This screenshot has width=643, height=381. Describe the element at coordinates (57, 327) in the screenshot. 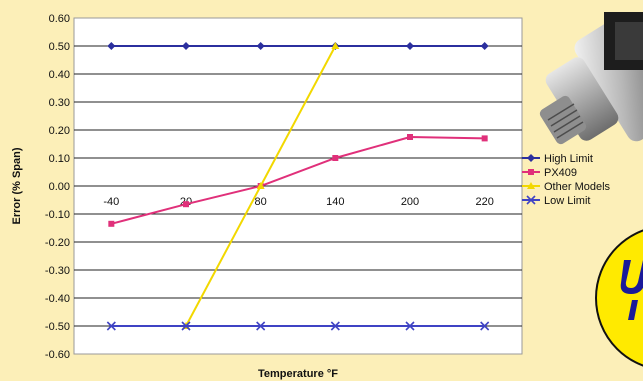

I see `y-tick-label: -0.50` at that location.